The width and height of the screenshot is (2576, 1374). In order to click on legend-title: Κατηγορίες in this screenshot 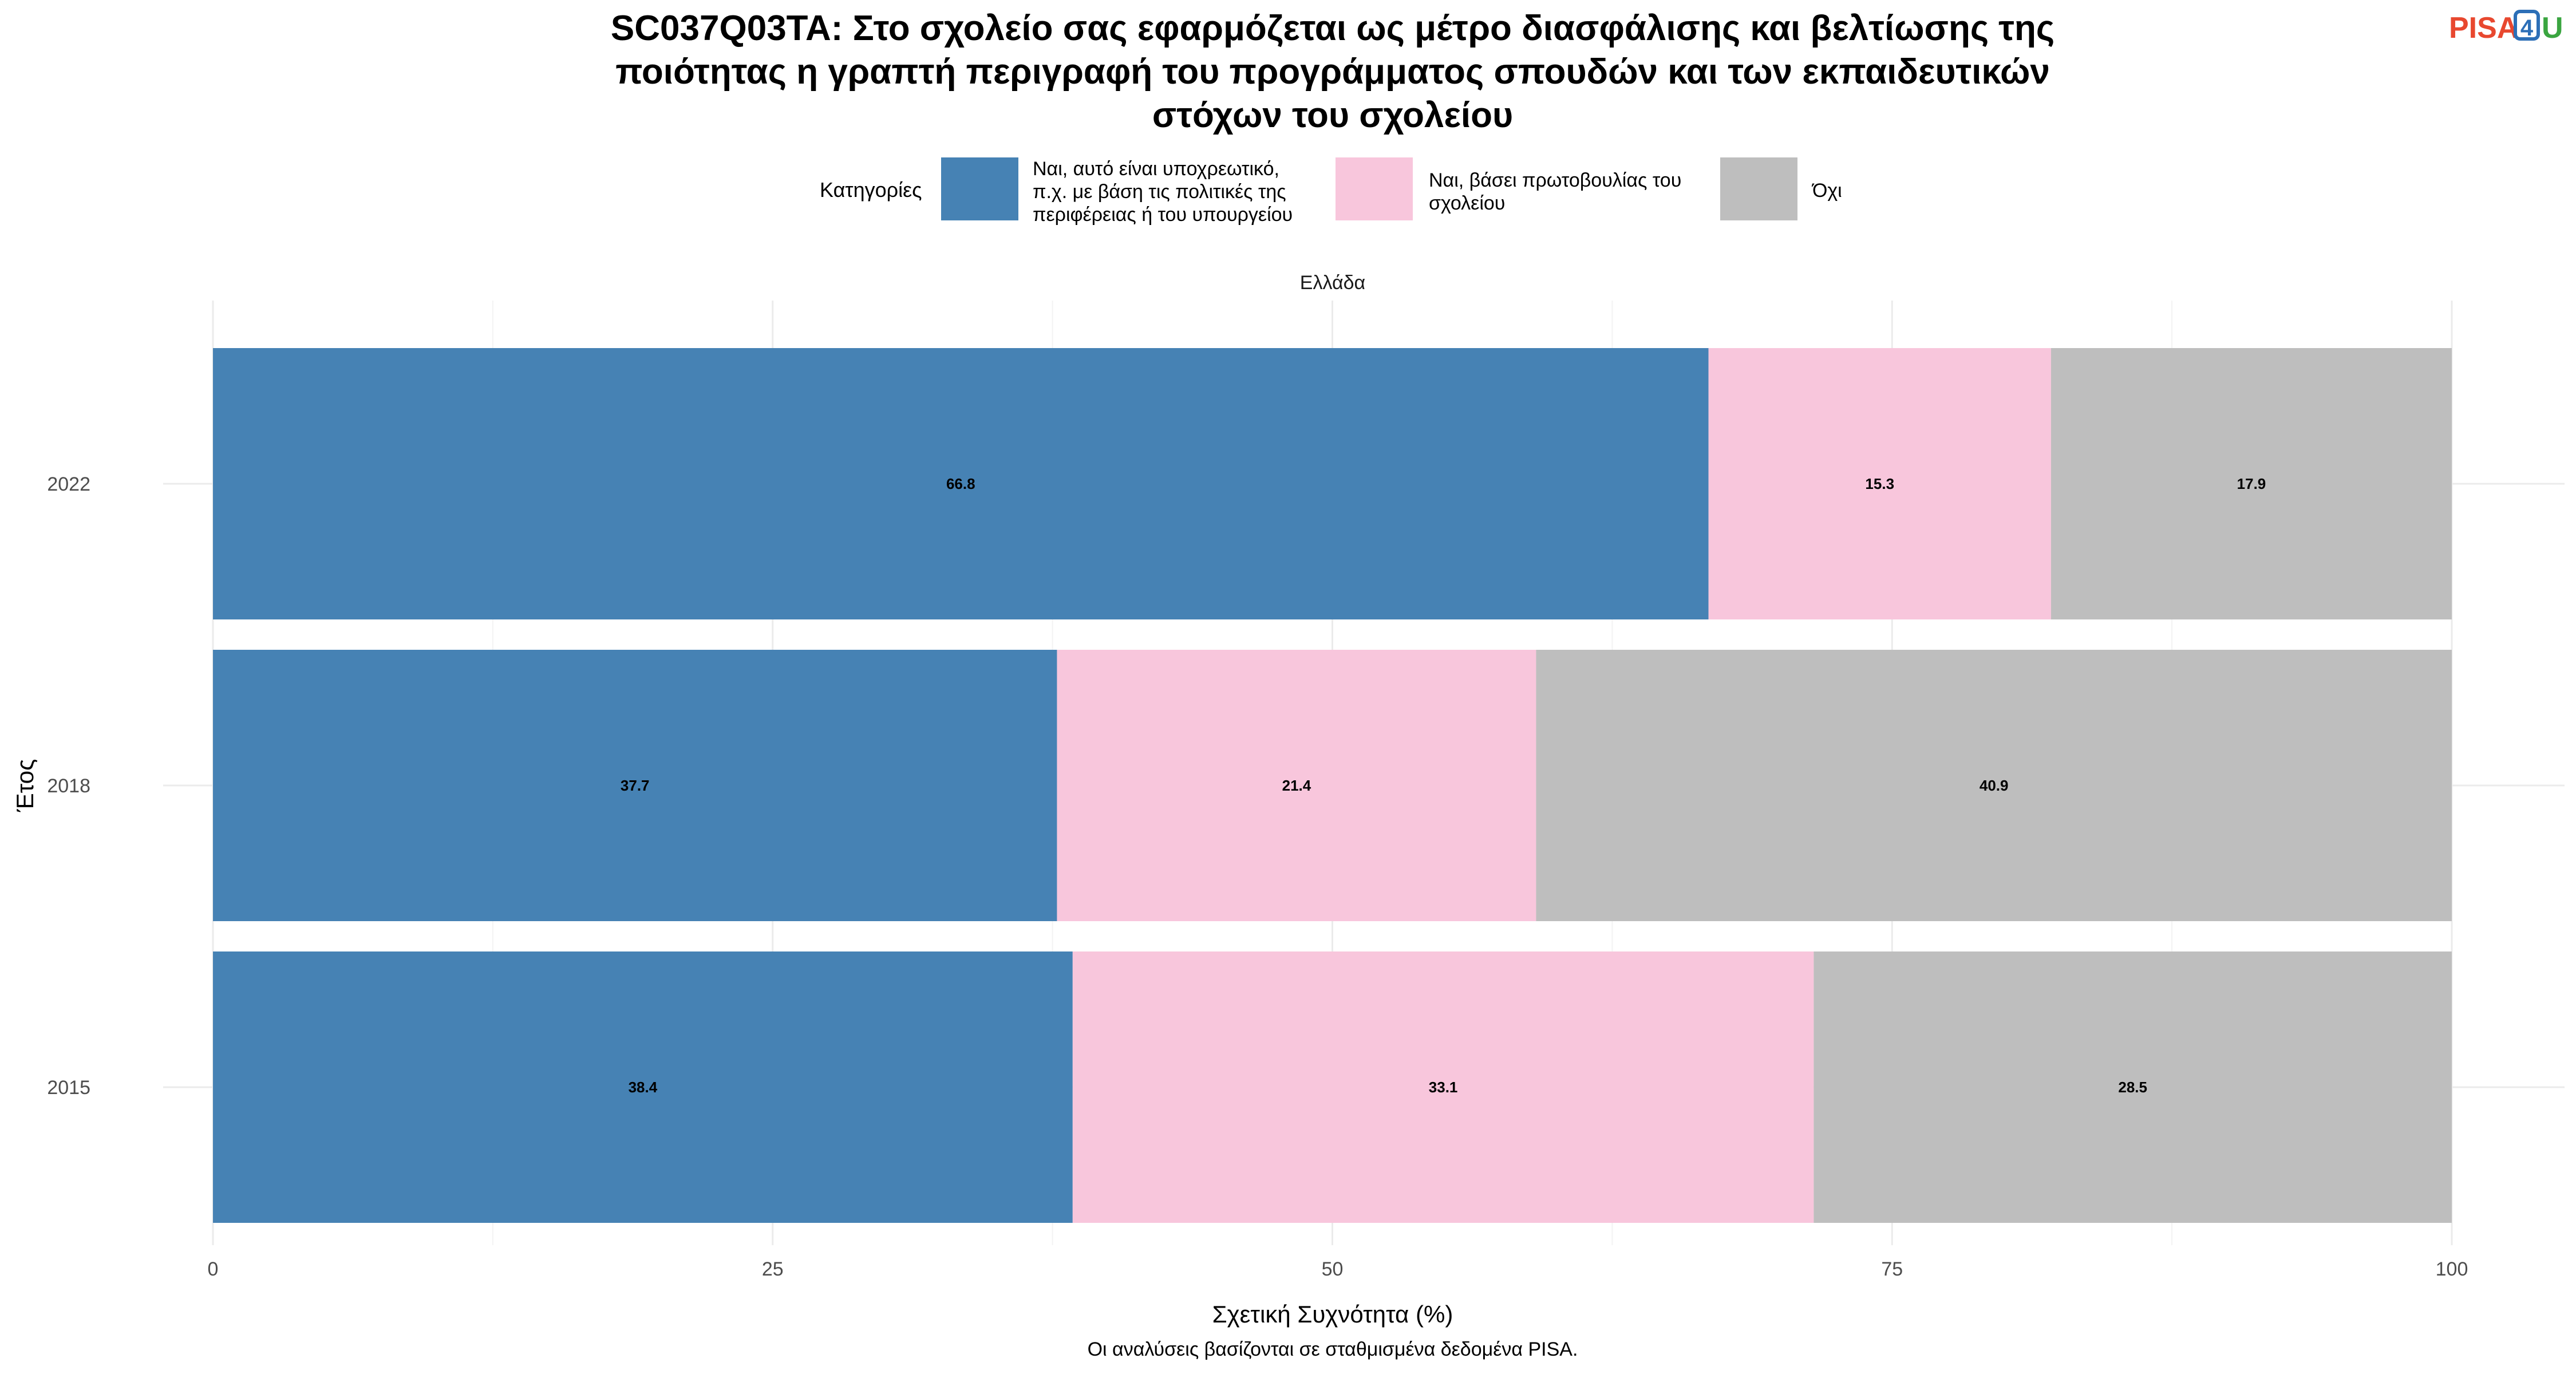, I will do `click(871, 190)`.